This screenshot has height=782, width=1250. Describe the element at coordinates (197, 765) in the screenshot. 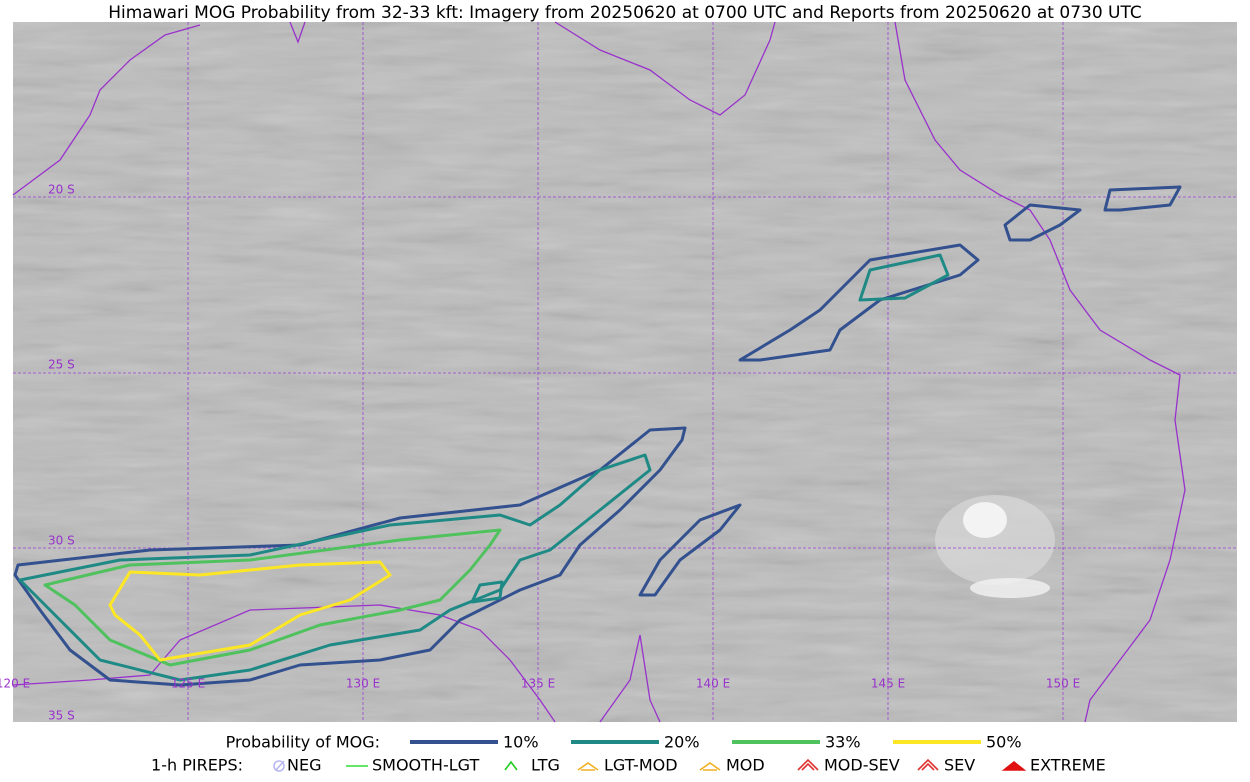

I see `legend-title: 1-h PIREPS:` at that location.